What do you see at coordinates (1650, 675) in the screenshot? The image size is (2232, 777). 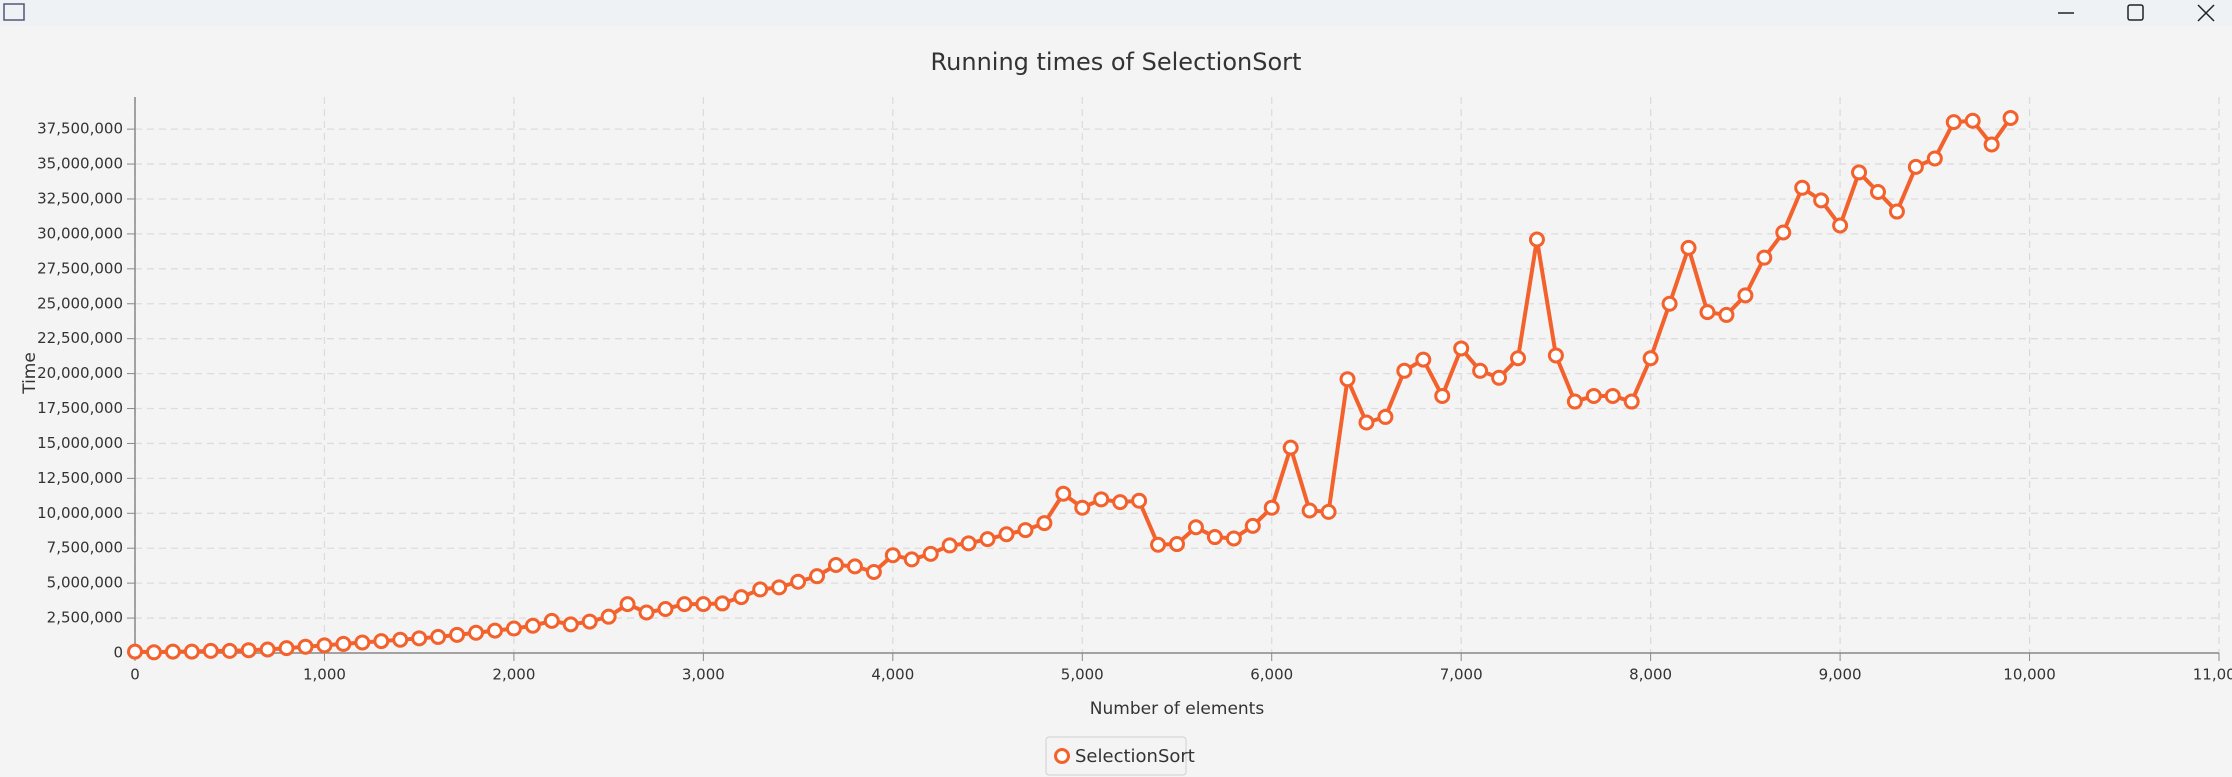 I see `x-tick-label: 8,000` at bounding box center [1650, 675].